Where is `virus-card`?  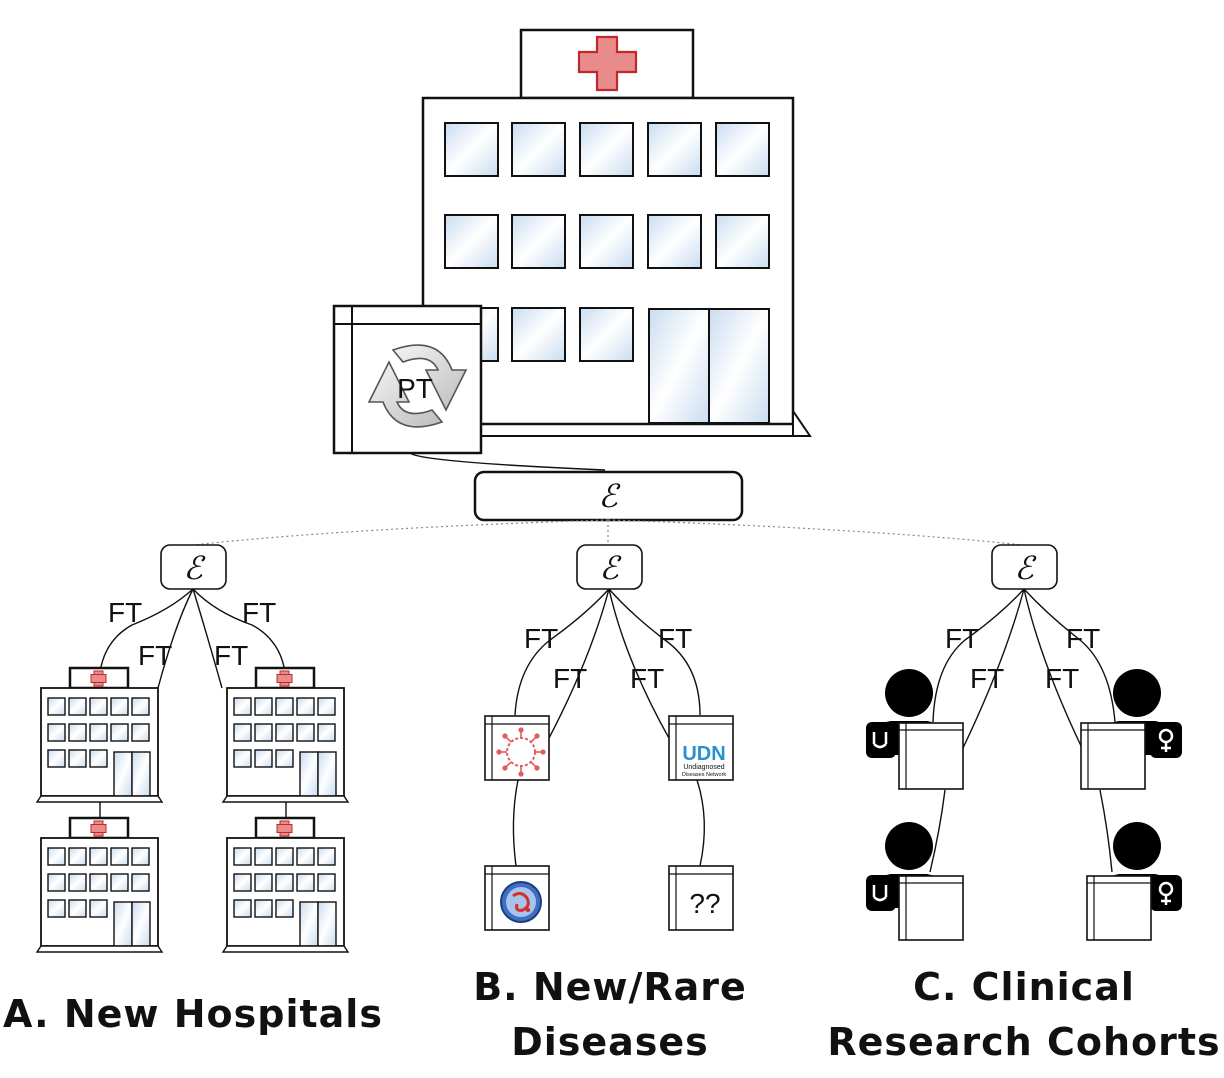 virus-card is located at coordinates (517, 748).